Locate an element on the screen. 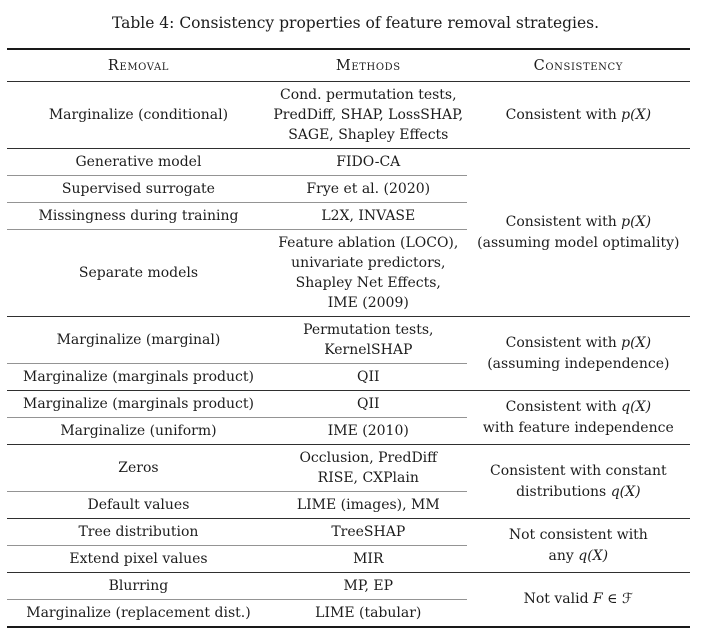  consistency-line: Consistent with constant is located at coordinates (578, 470).